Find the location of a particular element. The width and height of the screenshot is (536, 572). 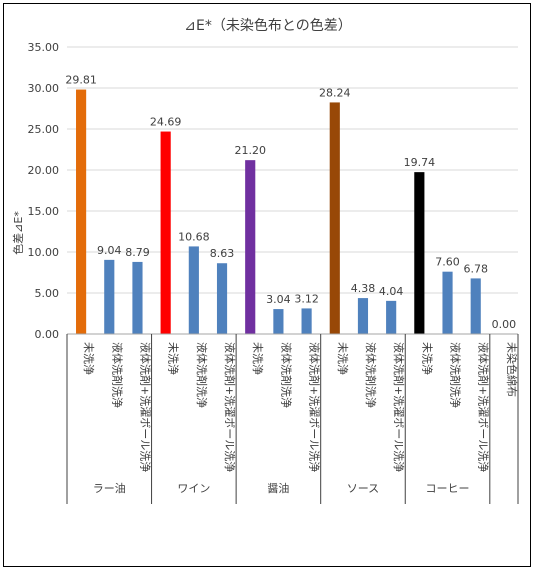

group-label: コーヒー is located at coordinates (448, 488).